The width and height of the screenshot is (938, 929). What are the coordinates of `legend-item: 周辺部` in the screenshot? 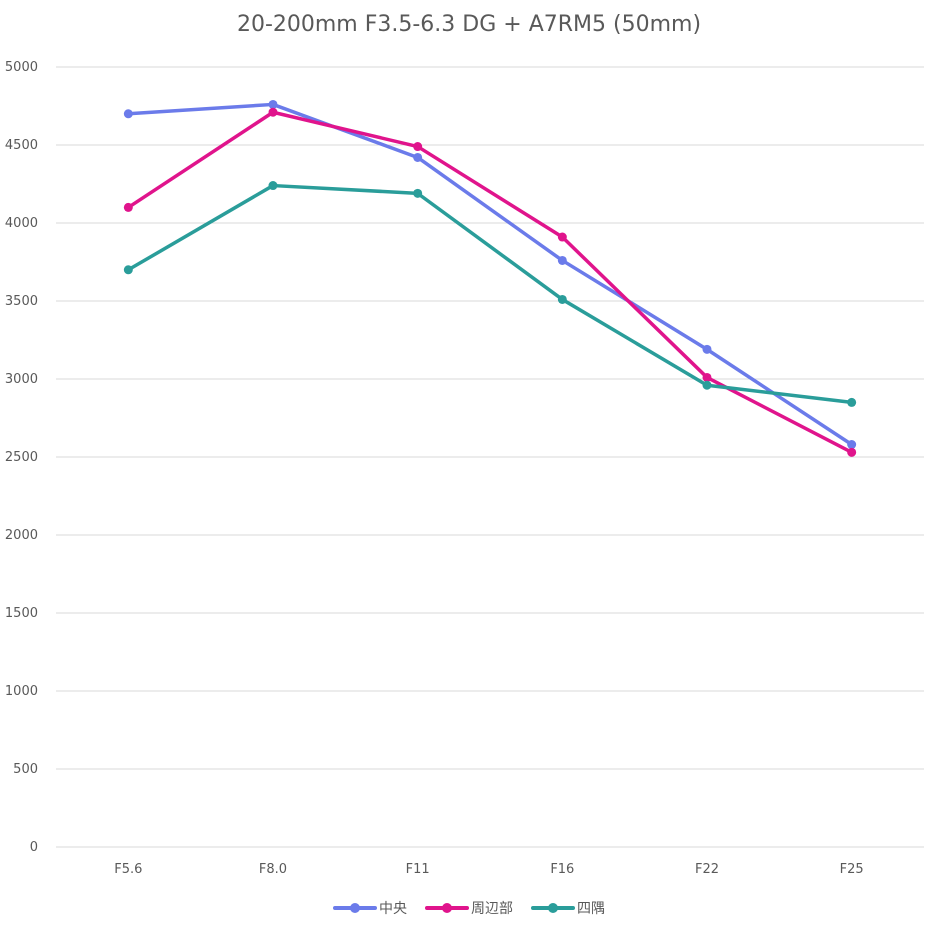 It's located at (469, 908).